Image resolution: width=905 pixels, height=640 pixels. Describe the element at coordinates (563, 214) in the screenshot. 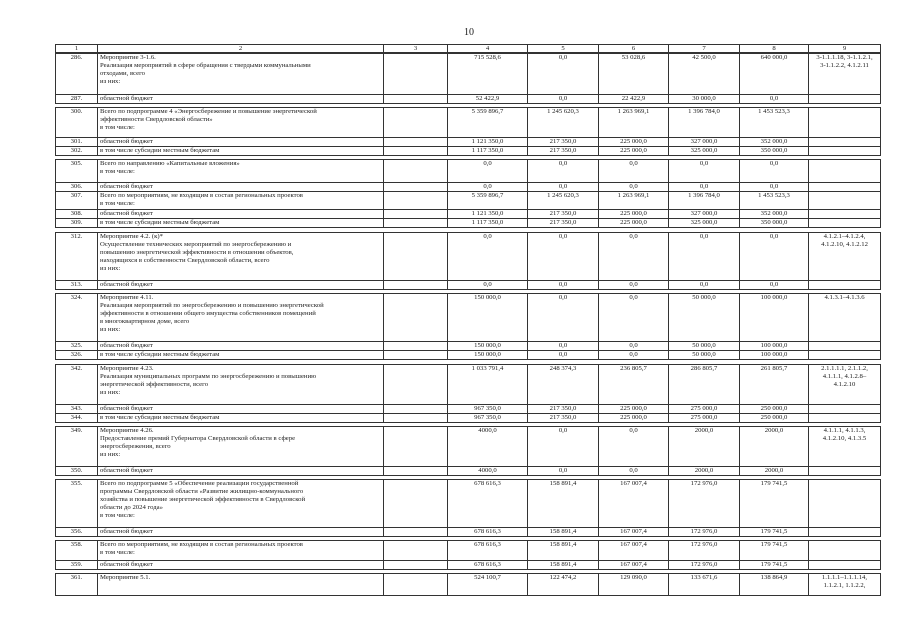

I see `amount-col-5: 217 350,0` at that location.